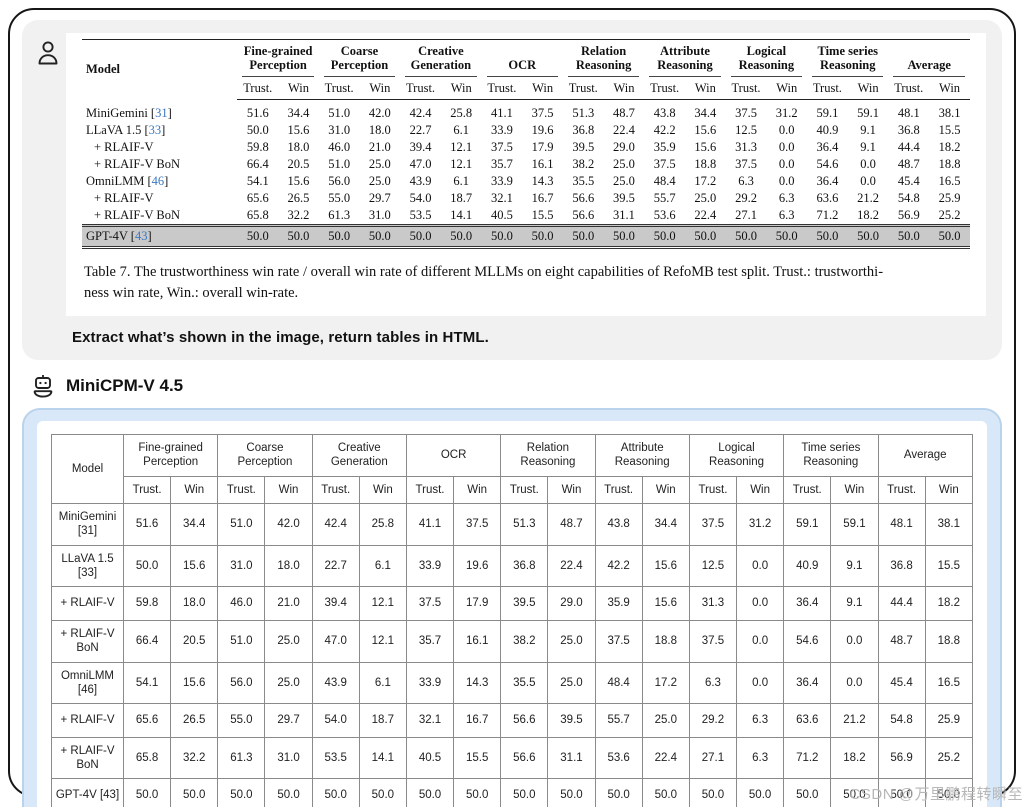  What do you see at coordinates (420, 129) in the screenshot?
I see `table-cell: 22.7` at bounding box center [420, 129].